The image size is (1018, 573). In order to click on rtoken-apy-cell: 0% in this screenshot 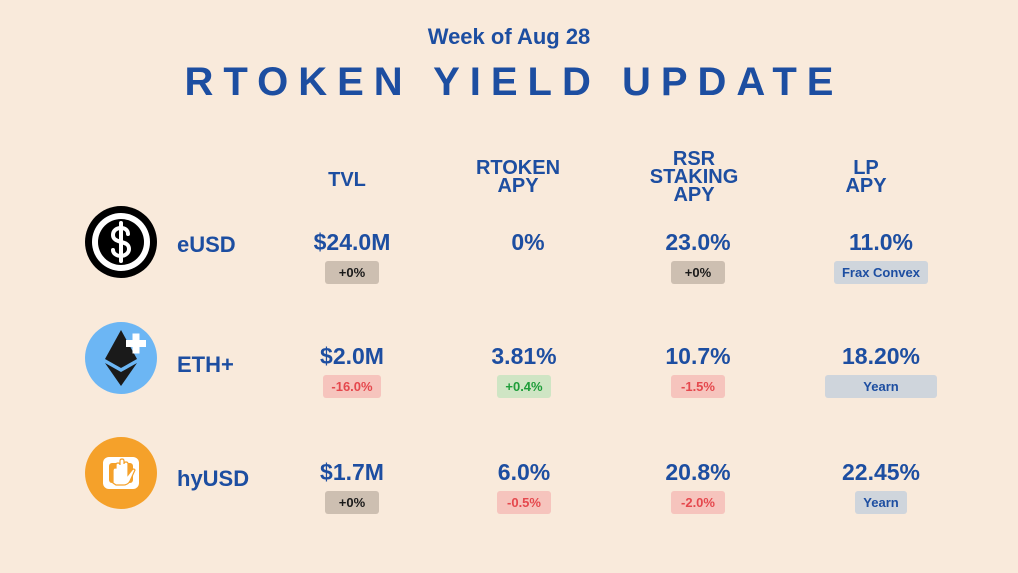, I will do `click(528, 242)`.